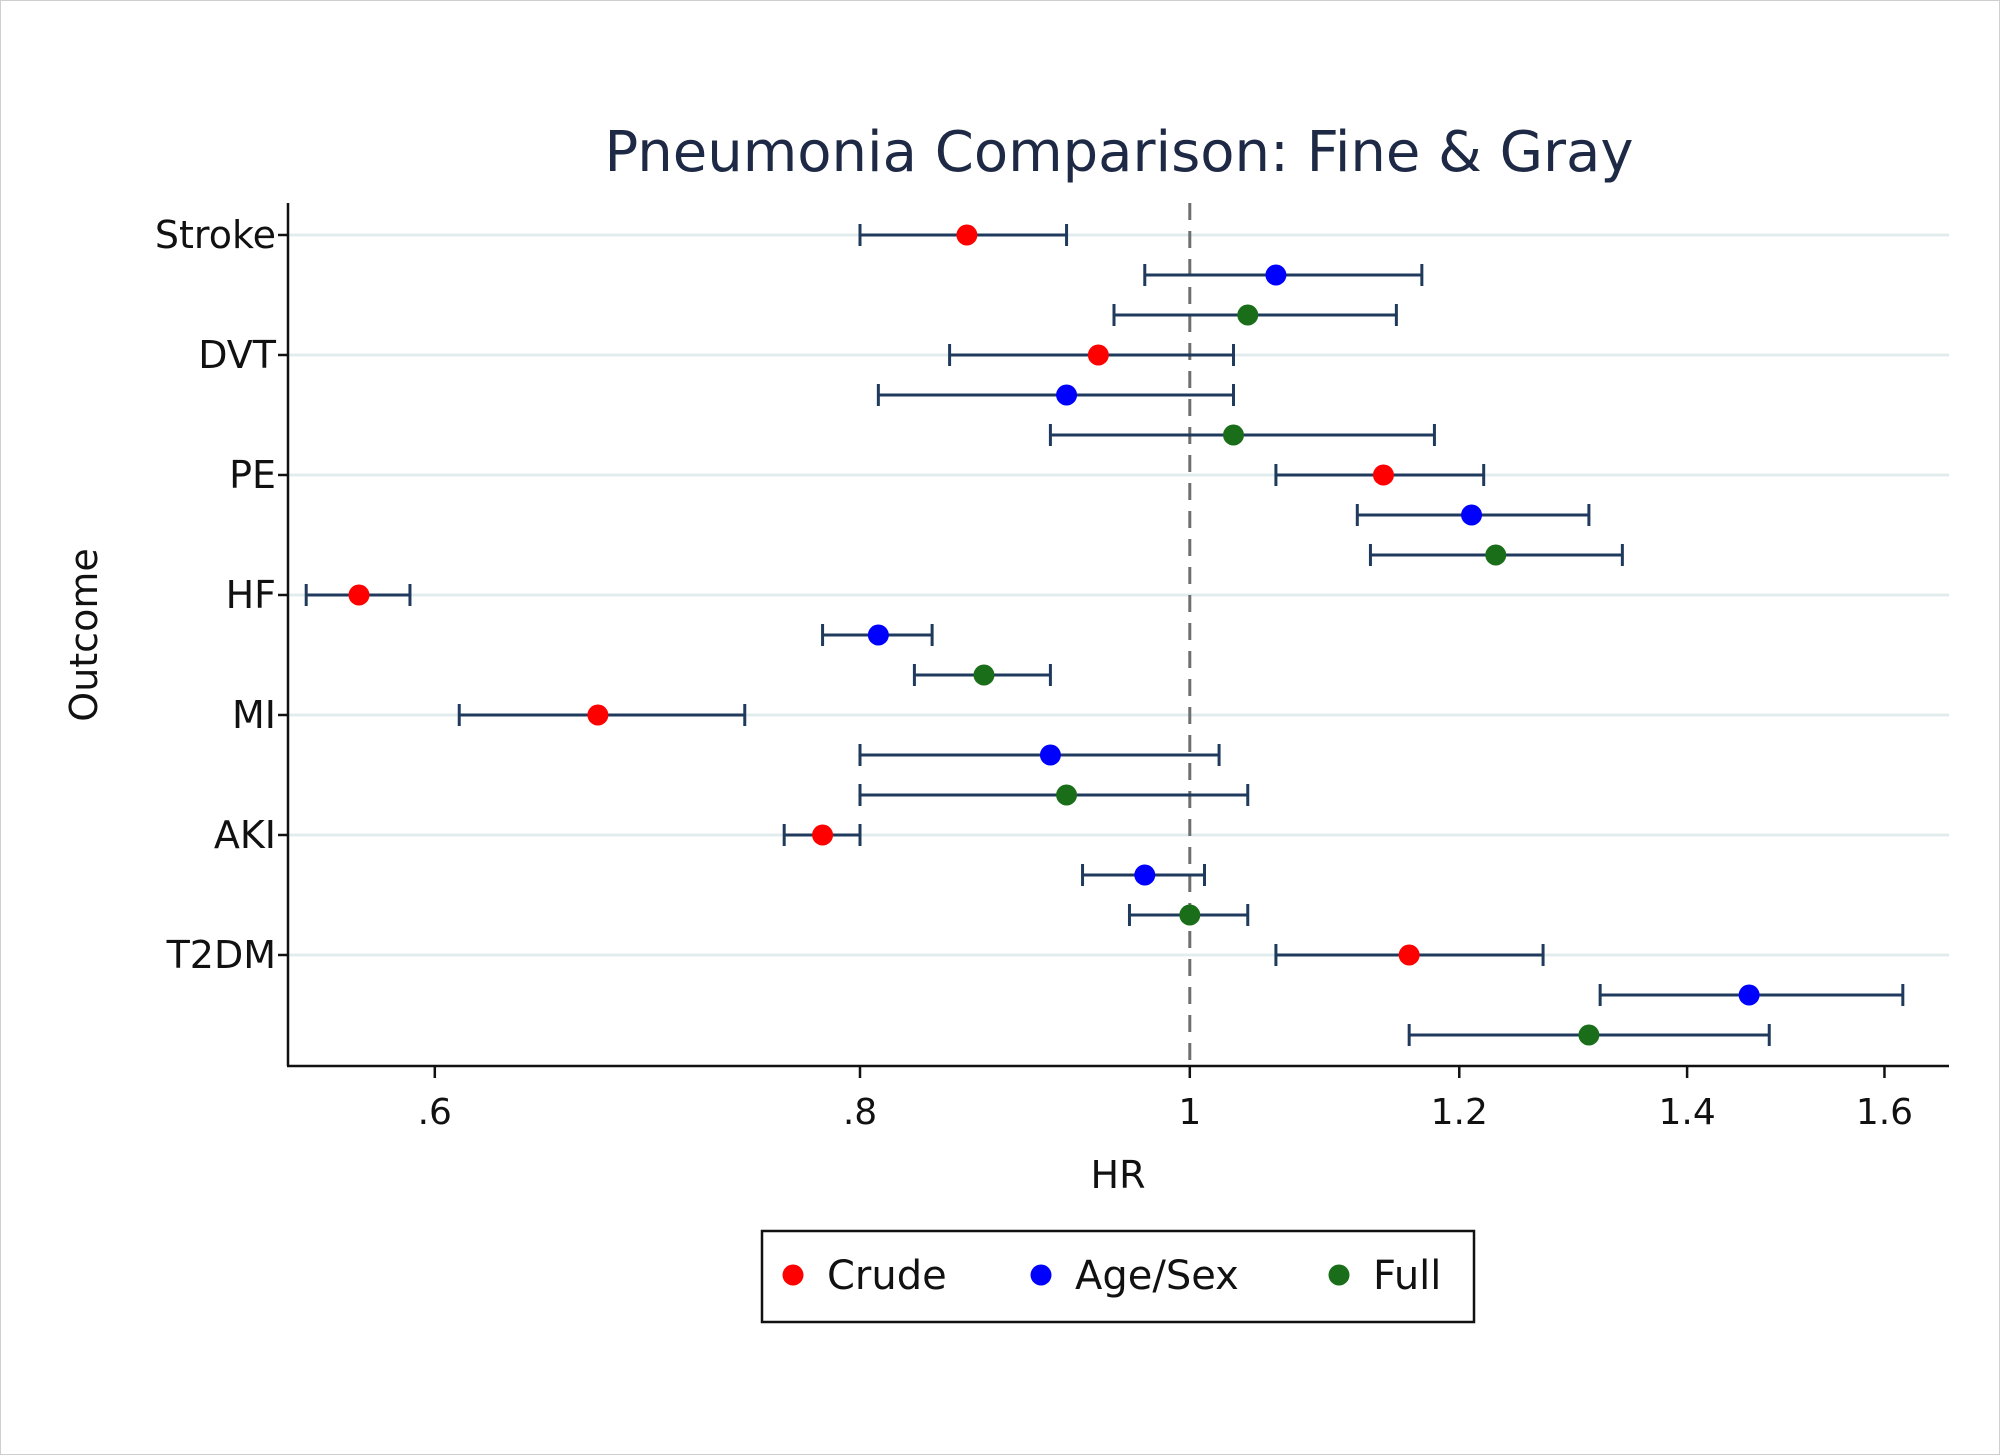 Image resolution: width=2000 pixels, height=1456 pixels. Describe the element at coordinates (1157, 1276) in the screenshot. I see `legend-label-age-sex: Age/Sex` at that location.